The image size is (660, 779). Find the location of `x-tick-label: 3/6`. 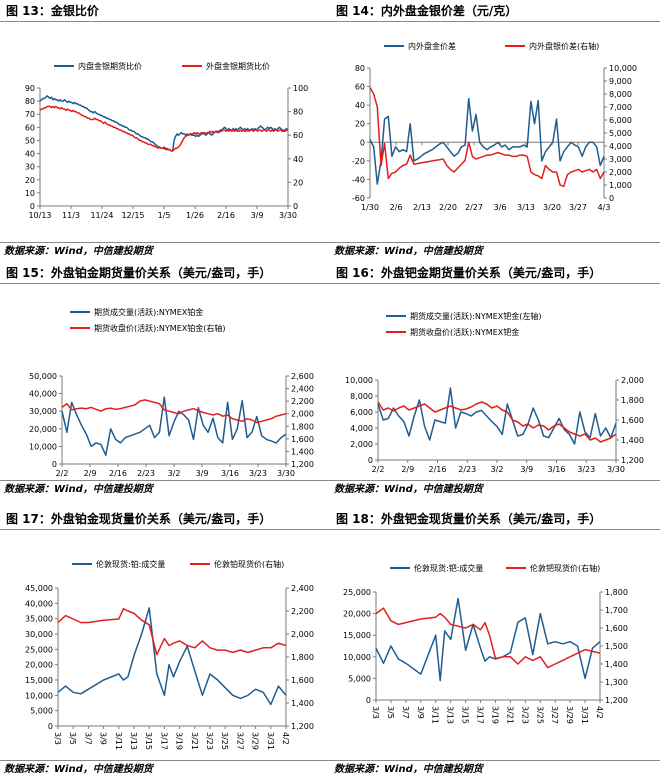

x-tick-label: 3/6 is located at coordinates (500, 207).